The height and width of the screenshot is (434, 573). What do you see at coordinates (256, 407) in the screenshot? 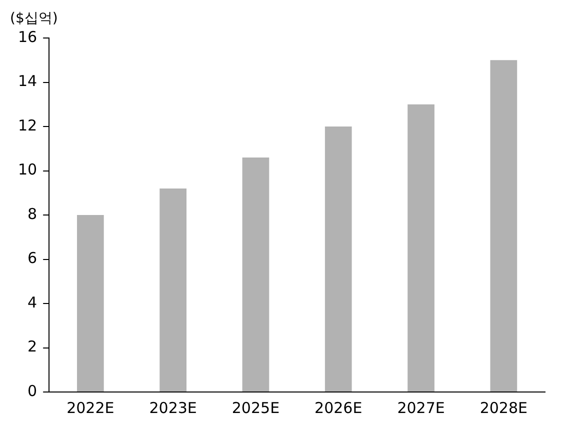
I see `x-tick-label: 2025E` at bounding box center [256, 407].